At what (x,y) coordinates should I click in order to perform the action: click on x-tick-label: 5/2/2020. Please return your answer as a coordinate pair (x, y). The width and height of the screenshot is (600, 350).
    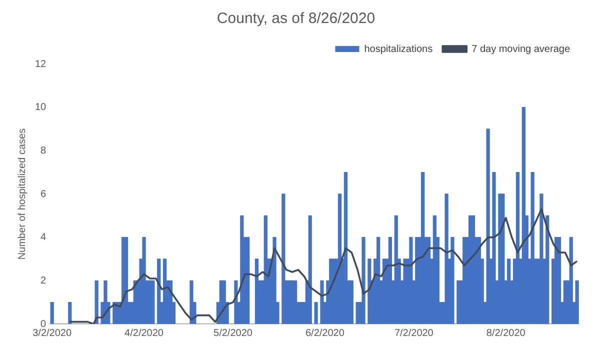
    Looking at the image, I should click on (233, 333).